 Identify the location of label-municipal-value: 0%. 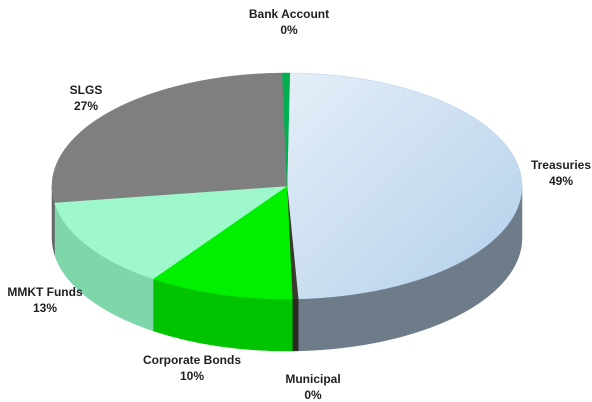
(313, 395).